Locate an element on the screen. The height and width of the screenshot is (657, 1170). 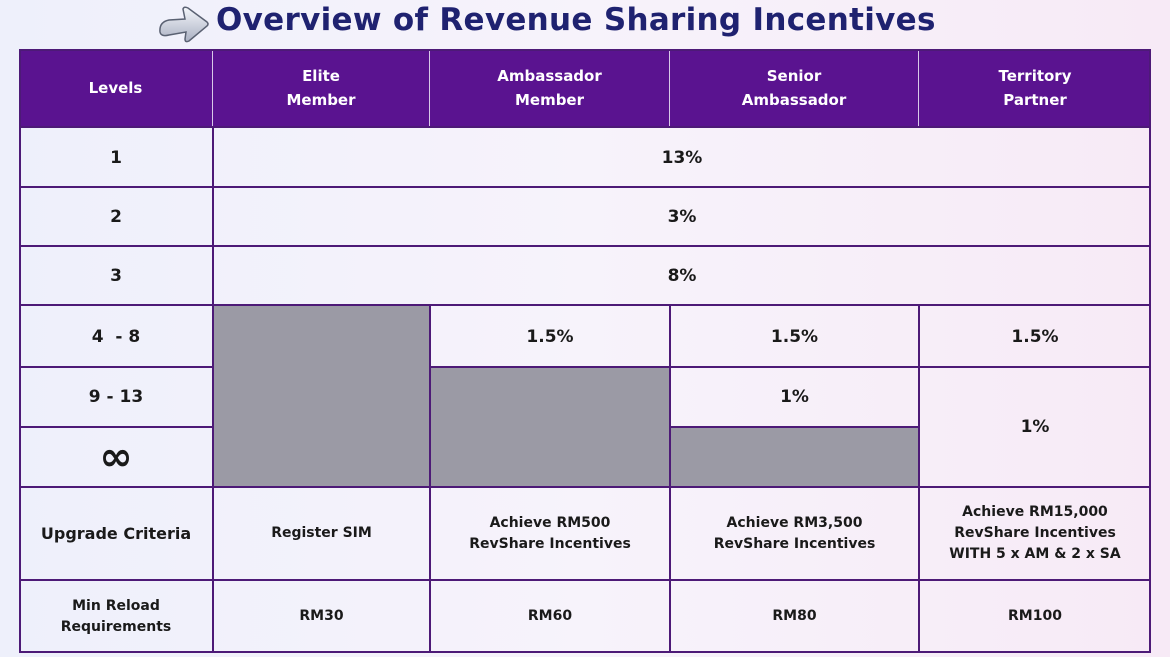
level-4-8-ambassador-percent: 1.5% is located at coordinates (550, 336).